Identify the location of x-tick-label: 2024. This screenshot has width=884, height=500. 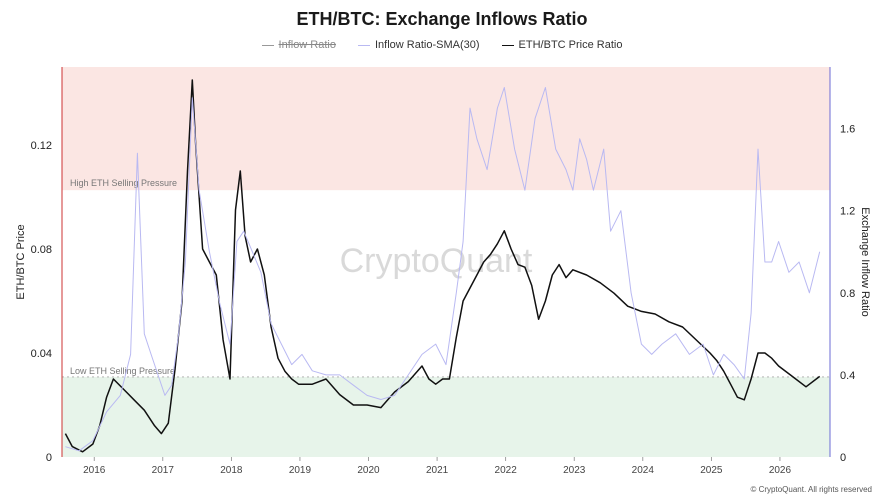
(643, 470).